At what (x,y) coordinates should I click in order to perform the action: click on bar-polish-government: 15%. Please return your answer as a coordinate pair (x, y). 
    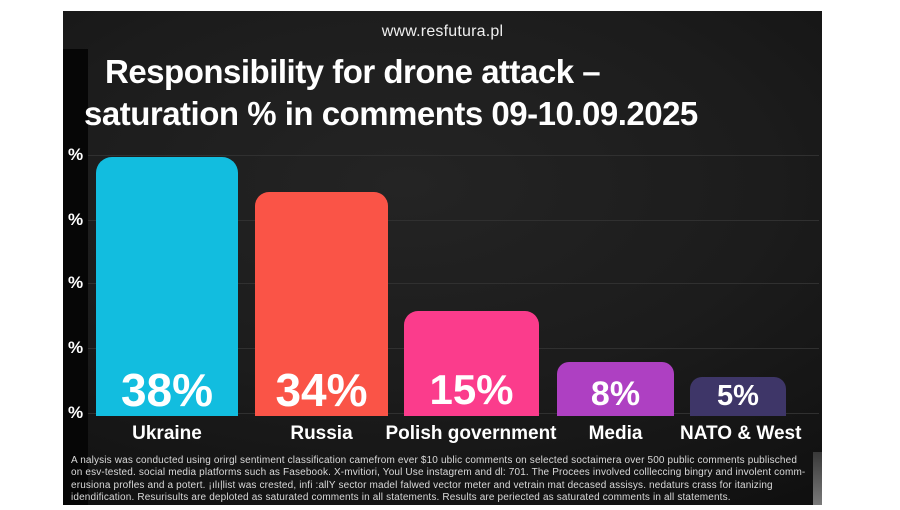
    Looking at the image, I should click on (471, 363).